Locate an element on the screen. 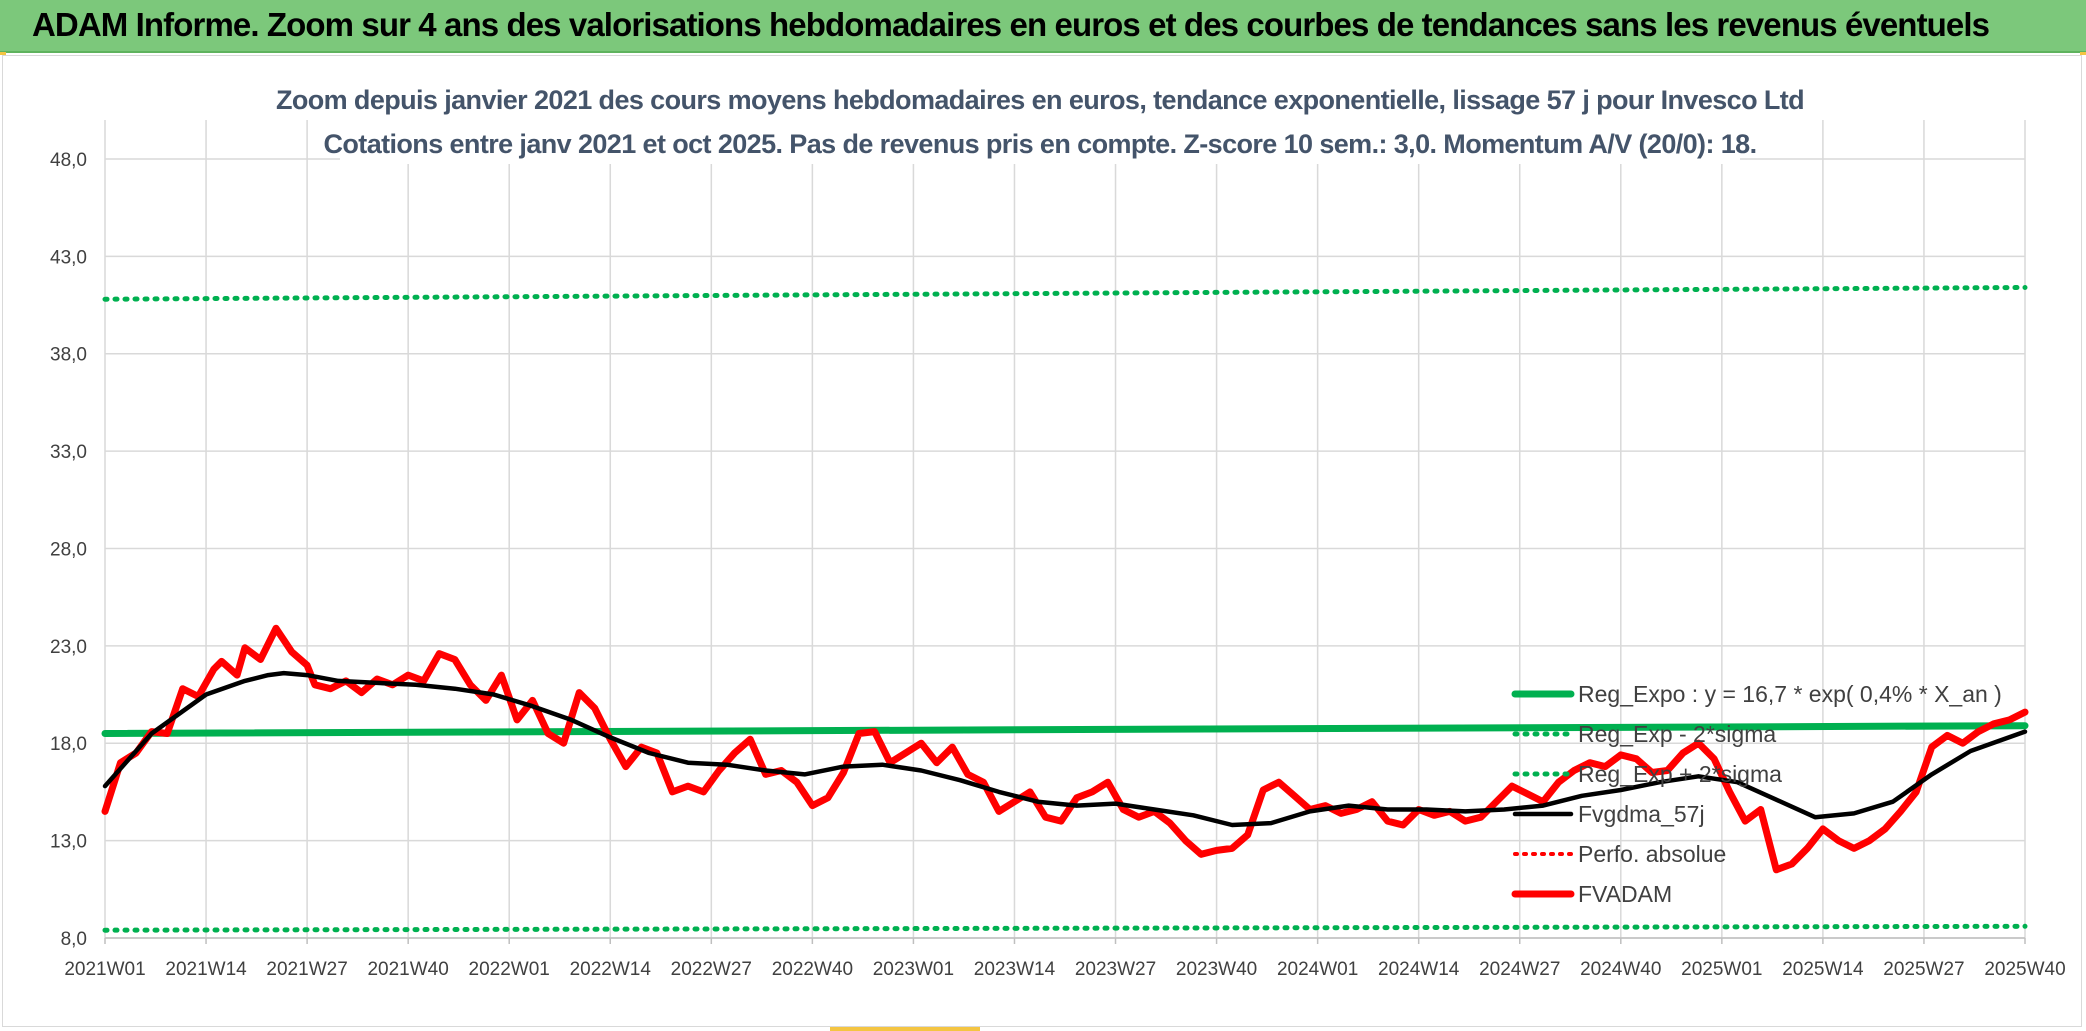  x-tick-label: 2021W40 is located at coordinates (407, 969).